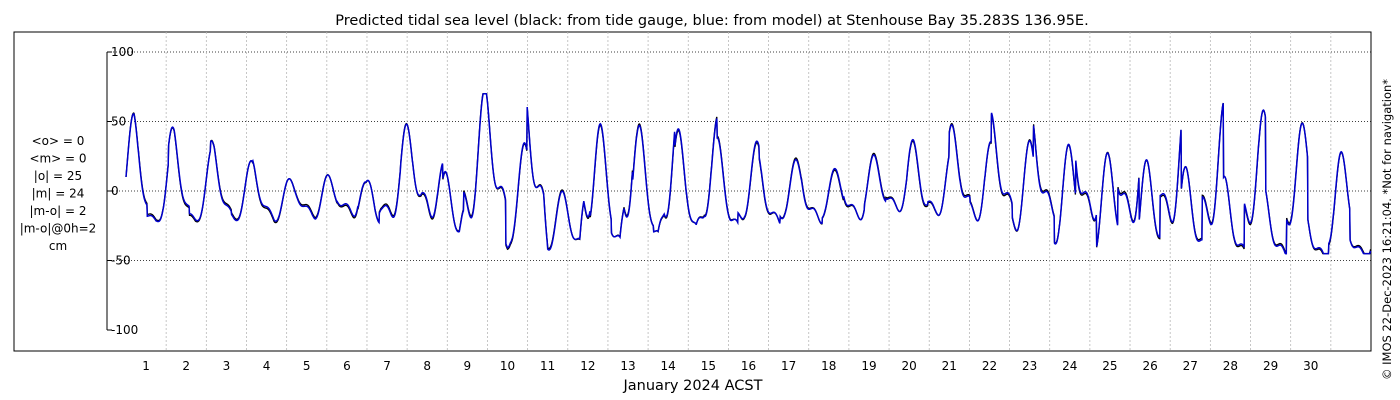  Describe the element at coordinates (507, 366) in the screenshot. I see `x-tick-label: 10` at that location.